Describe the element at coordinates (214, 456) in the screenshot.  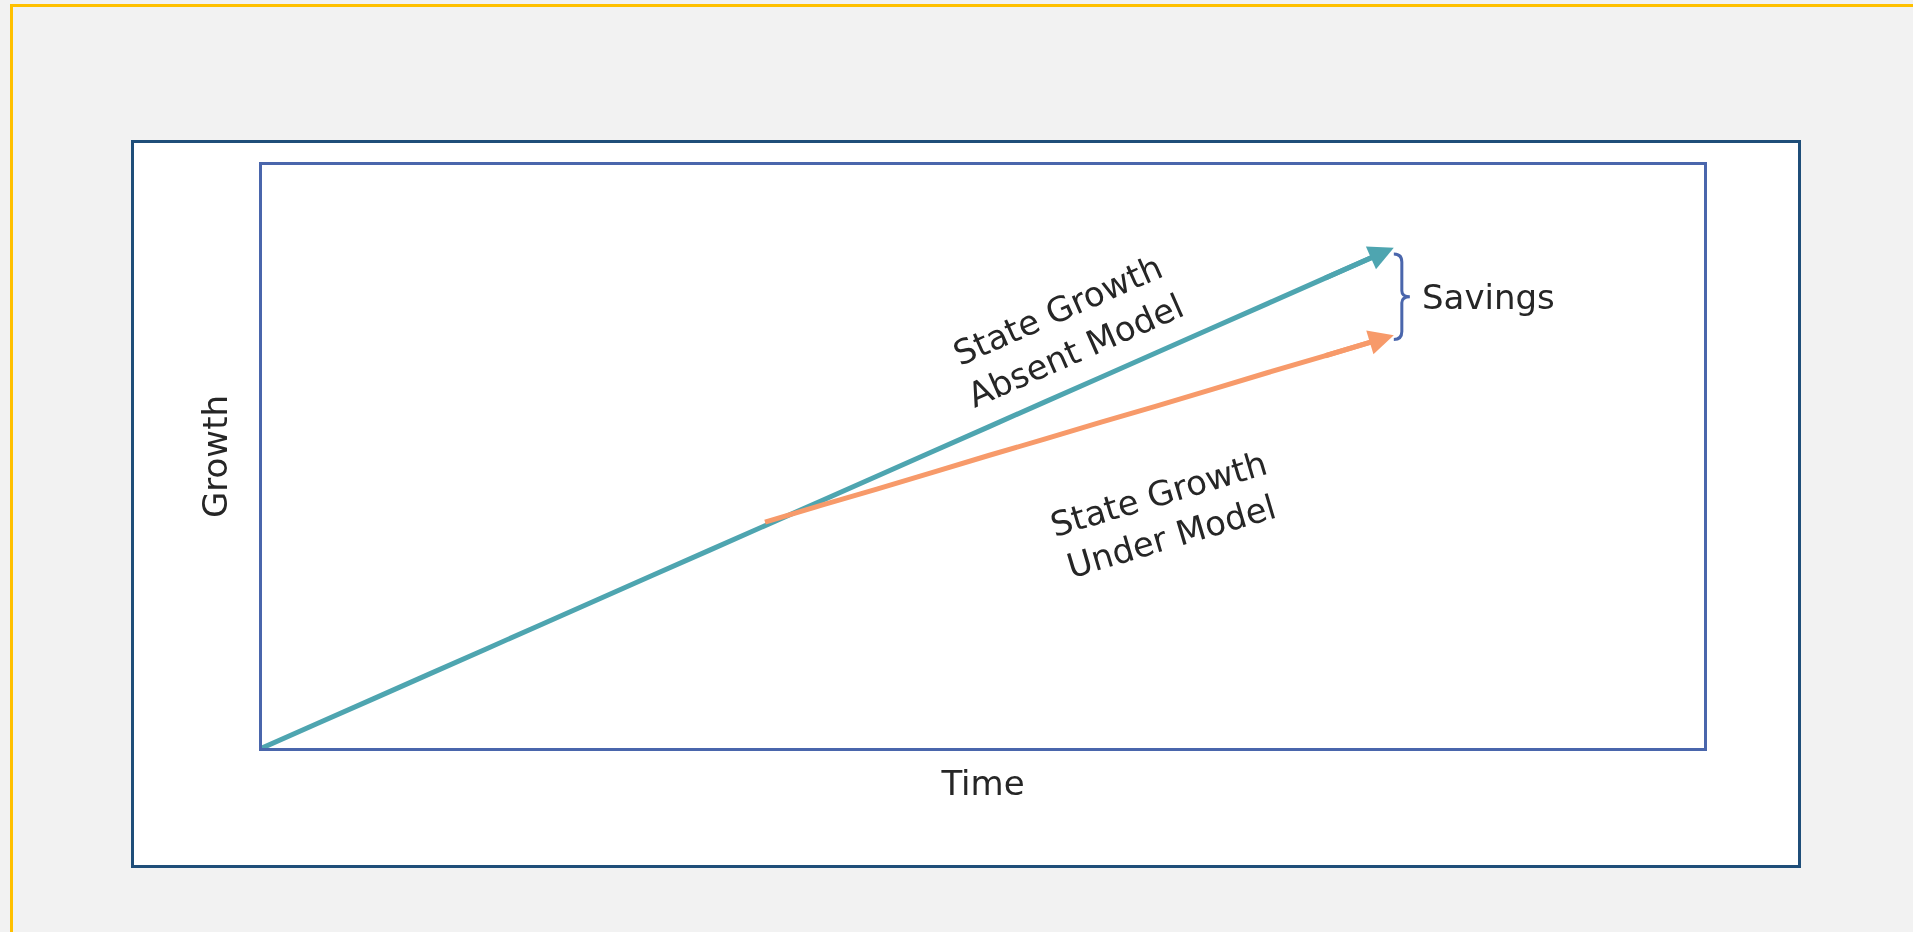
I see `y-axis-title: Growth` at that location.